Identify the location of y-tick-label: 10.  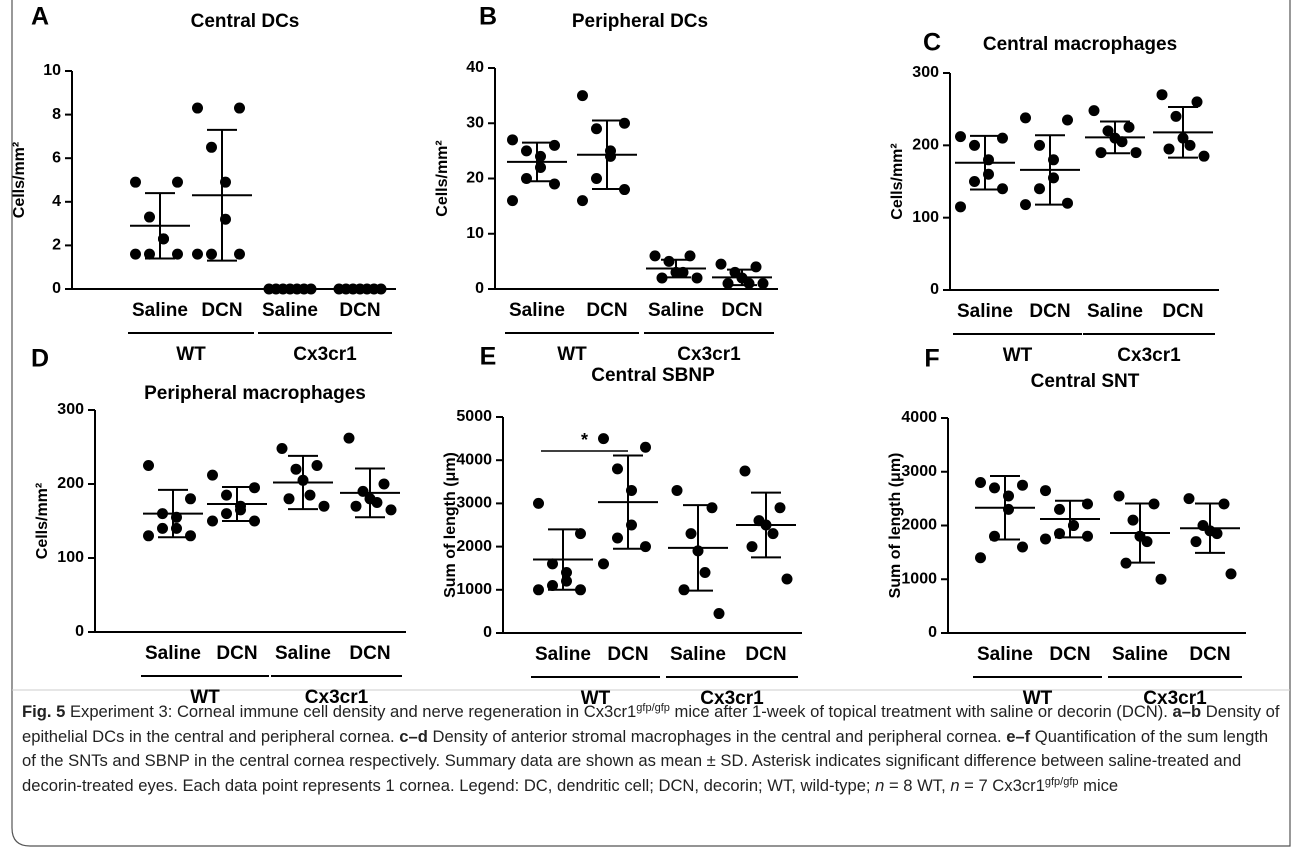
(475, 233).